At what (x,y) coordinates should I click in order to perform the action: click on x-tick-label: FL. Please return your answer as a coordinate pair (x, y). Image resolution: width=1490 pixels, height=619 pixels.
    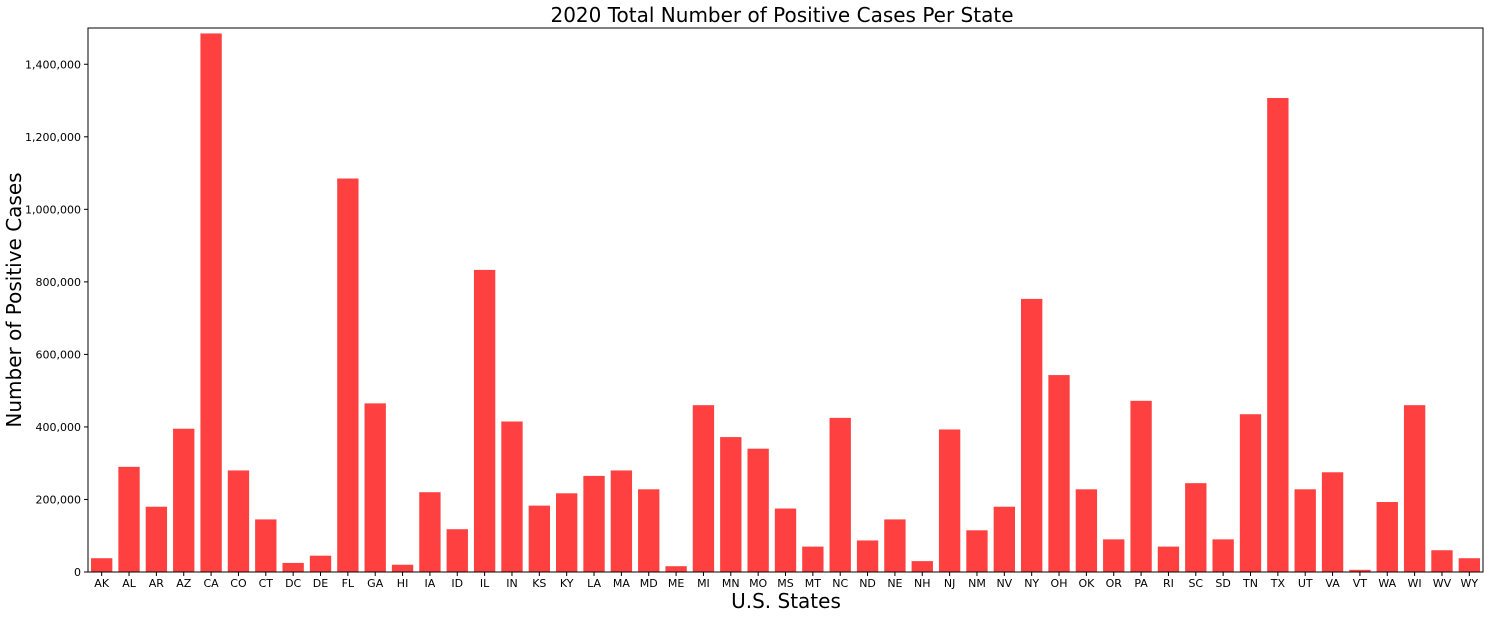
    Looking at the image, I should click on (348, 583).